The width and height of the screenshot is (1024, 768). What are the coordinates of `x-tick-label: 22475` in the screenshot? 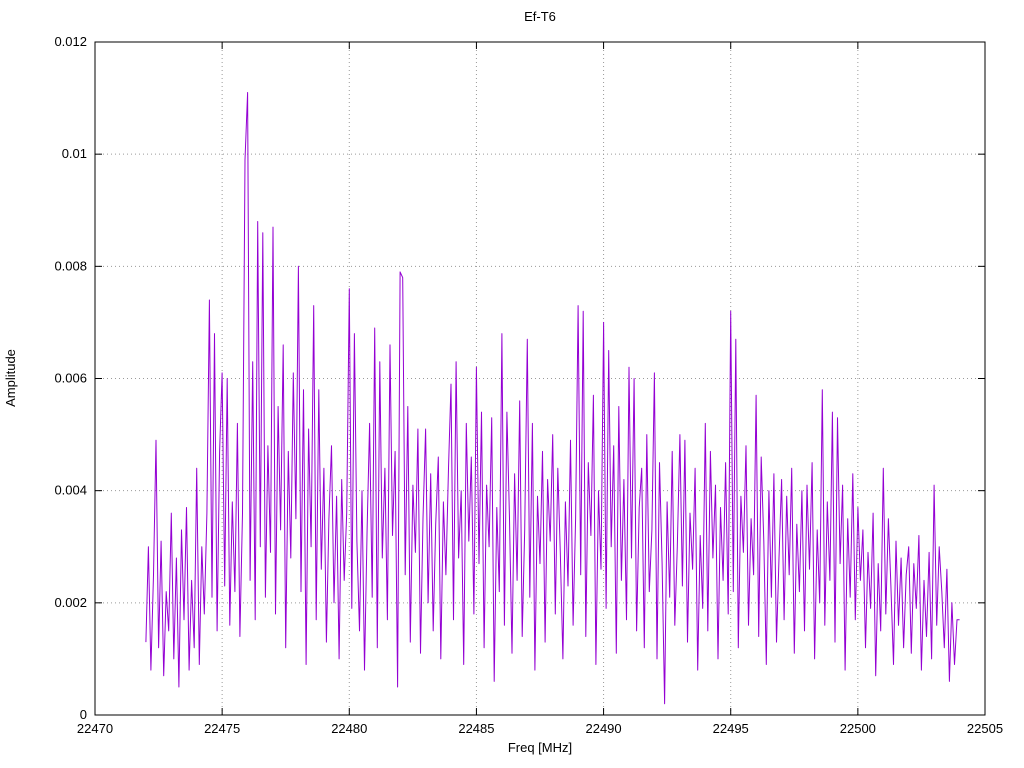 It's located at (222, 728).